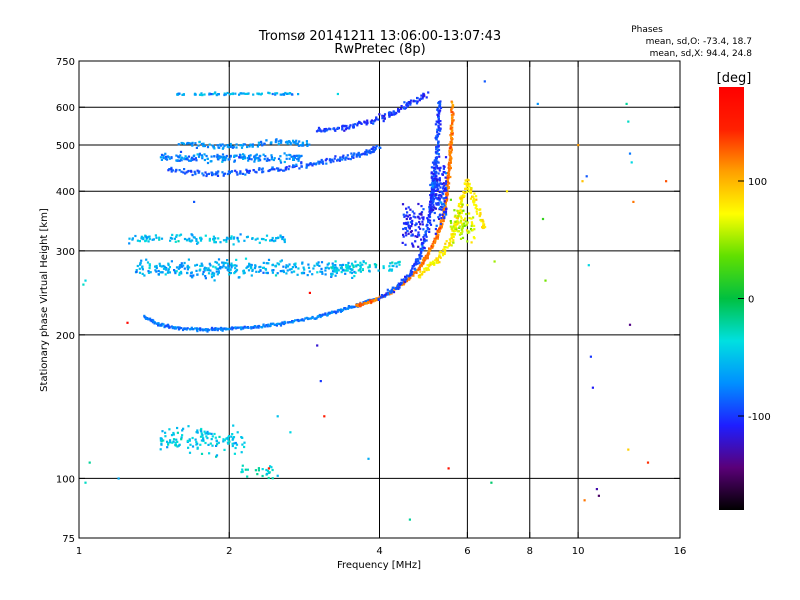 Image resolution: width=800 pixels, height=600 pixels. I want to click on colorbar-label: [deg], so click(734, 78).